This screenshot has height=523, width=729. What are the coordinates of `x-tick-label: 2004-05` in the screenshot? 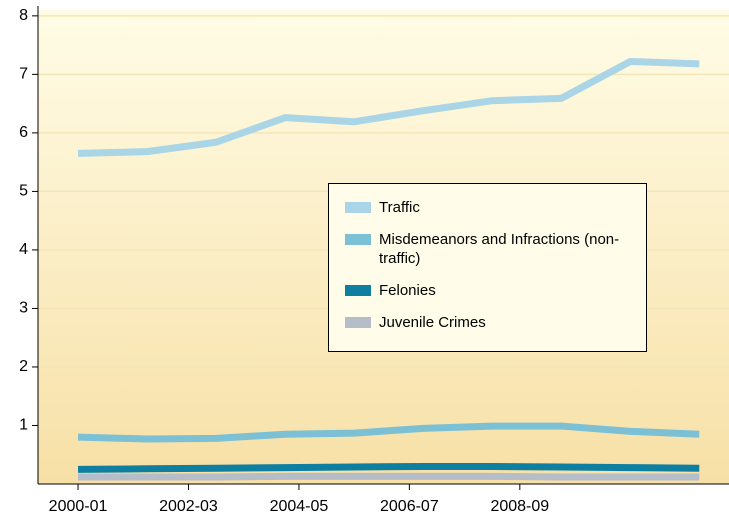 It's located at (299, 506).